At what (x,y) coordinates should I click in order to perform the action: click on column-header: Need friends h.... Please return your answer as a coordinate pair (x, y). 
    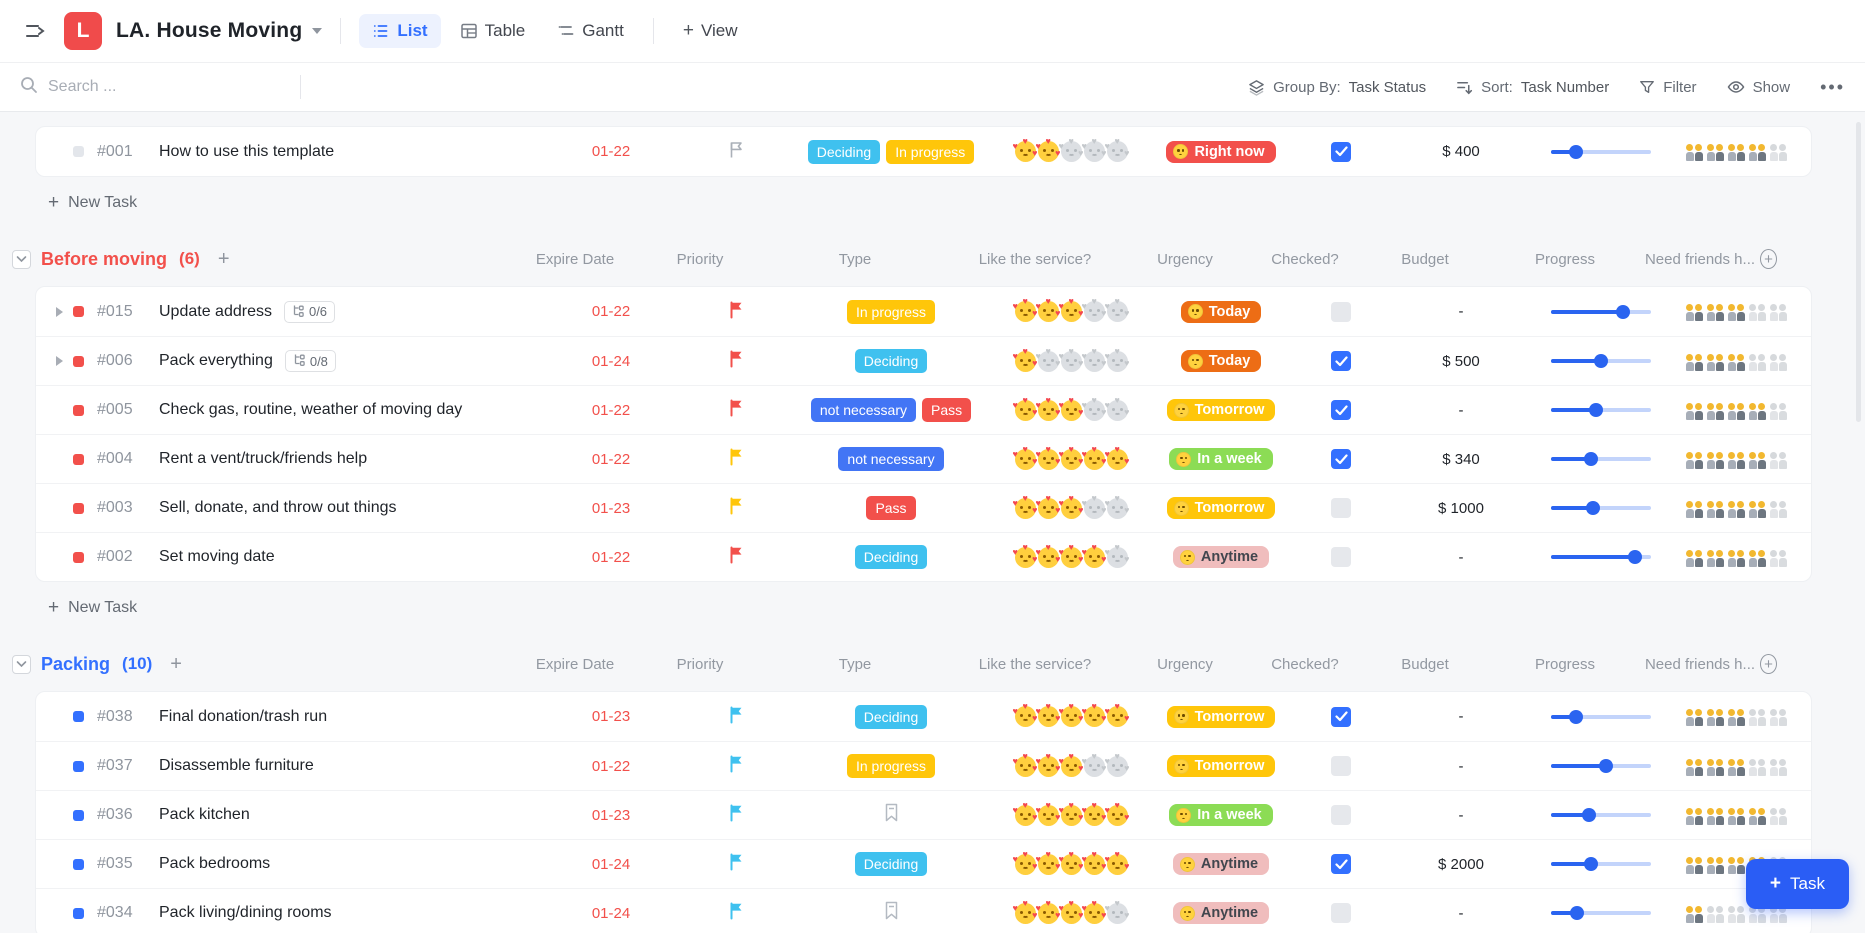
    Looking at the image, I should click on (1700, 664).